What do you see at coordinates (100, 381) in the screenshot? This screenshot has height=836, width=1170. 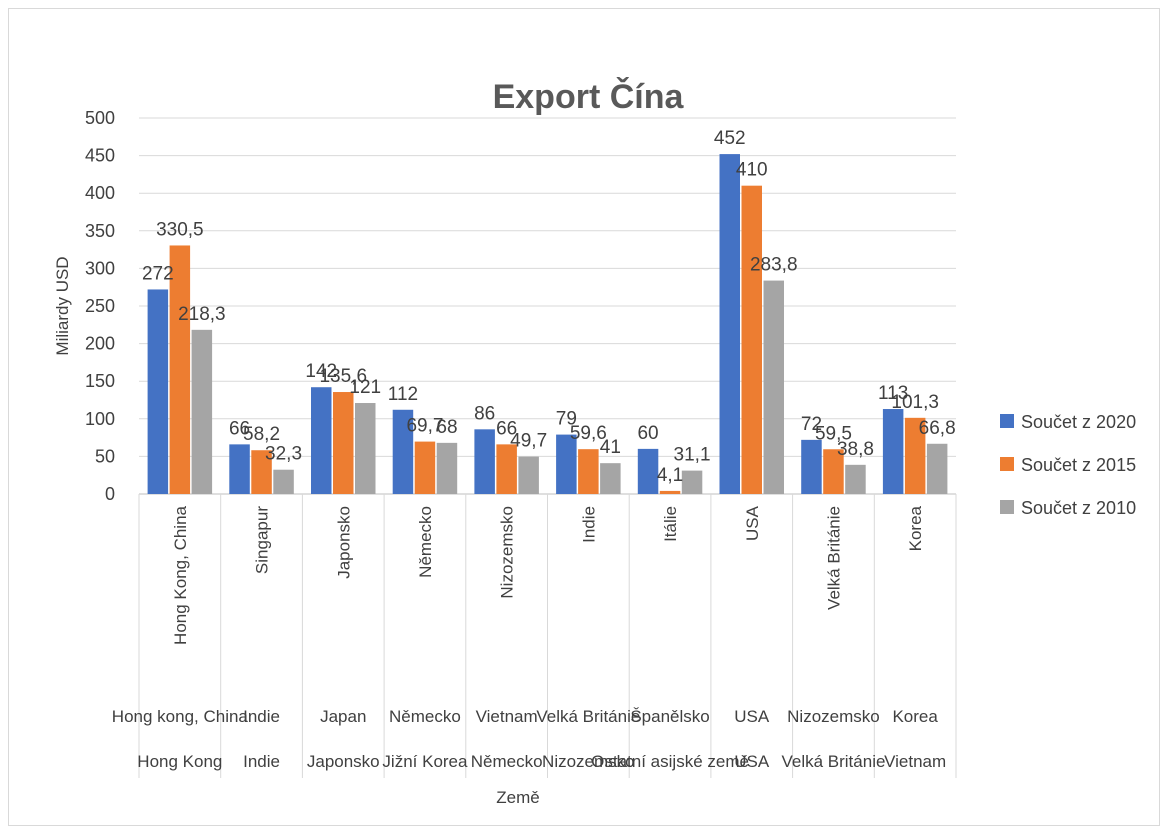 I see `y-tick-label: 150` at bounding box center [100, 381].